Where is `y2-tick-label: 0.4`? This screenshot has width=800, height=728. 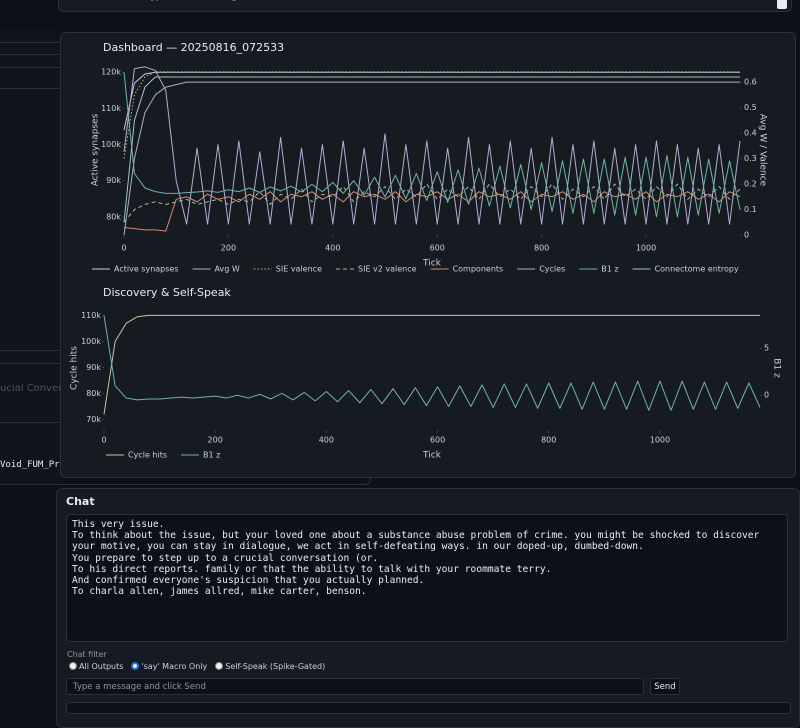 y2-tick-label: 0.4 is located at coordinates (750, 133).